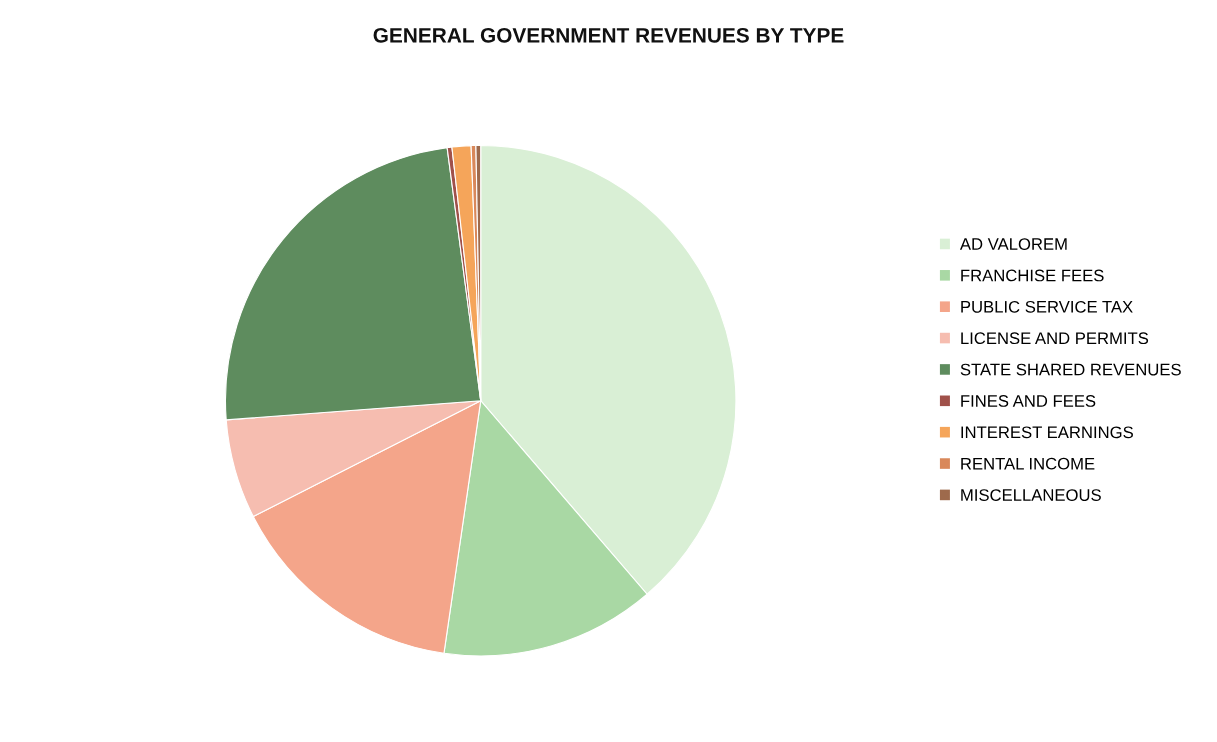 The width and height of the screenshot is (1217, 742). I want to click on legend-label: MISCELLANEOUS, so click(1031, 495).